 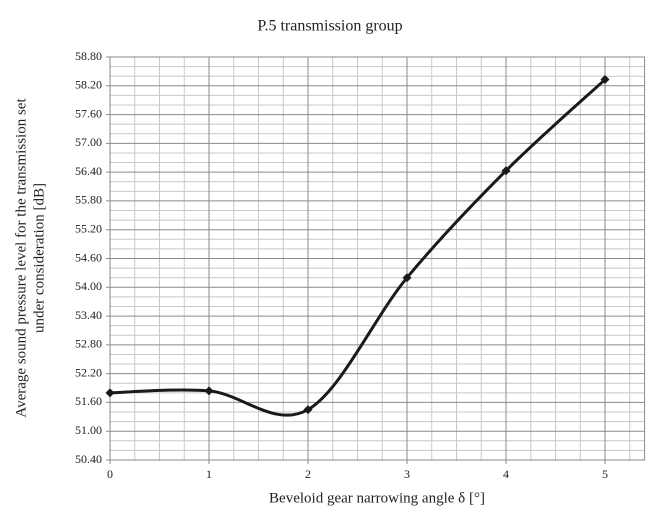 What do you see at coordinates (329, 26) in the screenshot?
I see `chart-title: P.5 transmission group` at bounding box center [329, 26].